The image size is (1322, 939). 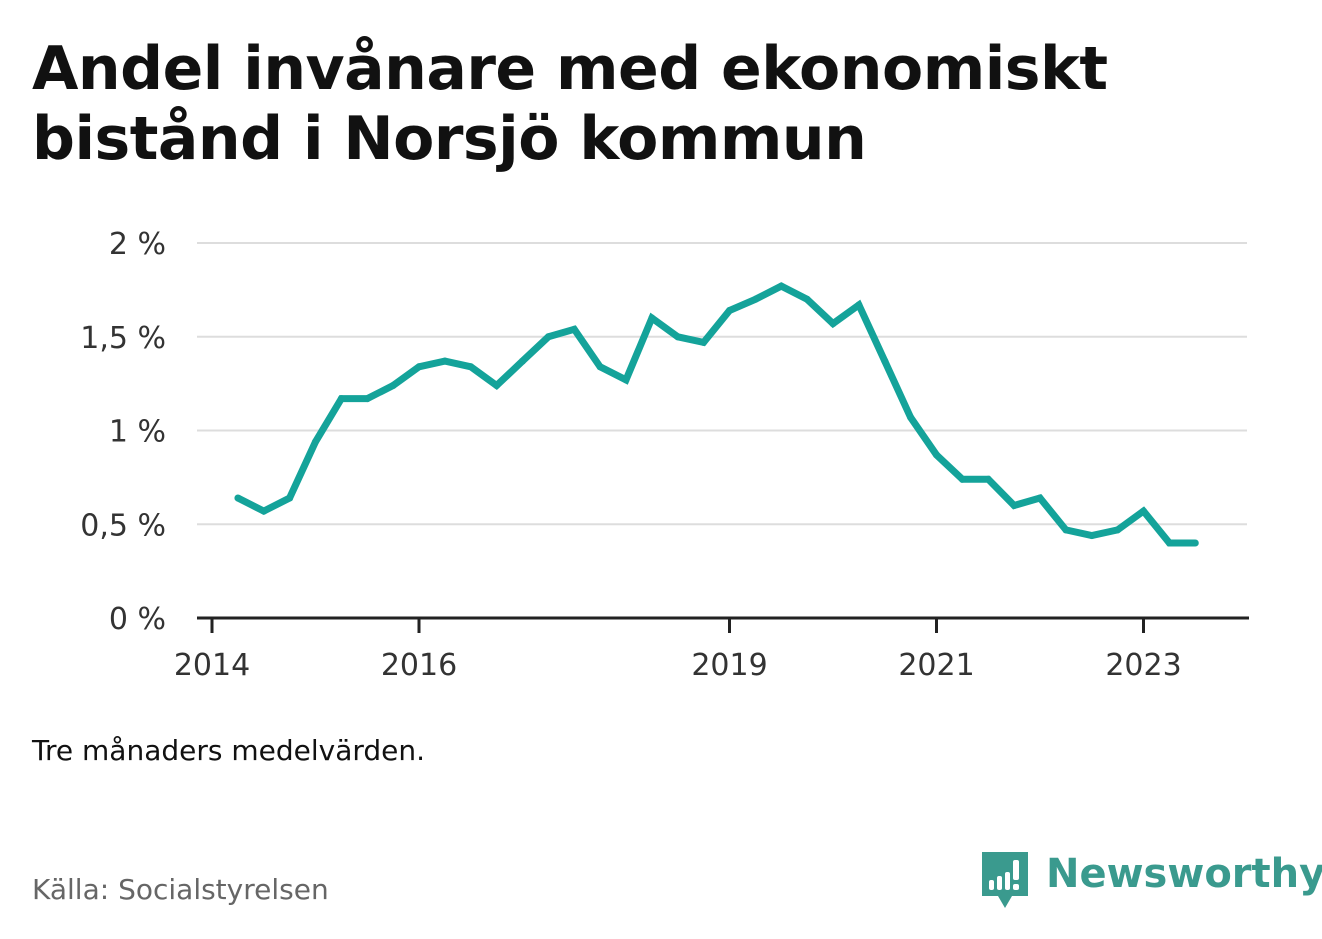 What do you see at coordinates (123, 338) in the screenshot?
I see `y-tick-label: 1,5 %` at bounding box center [123, 338].